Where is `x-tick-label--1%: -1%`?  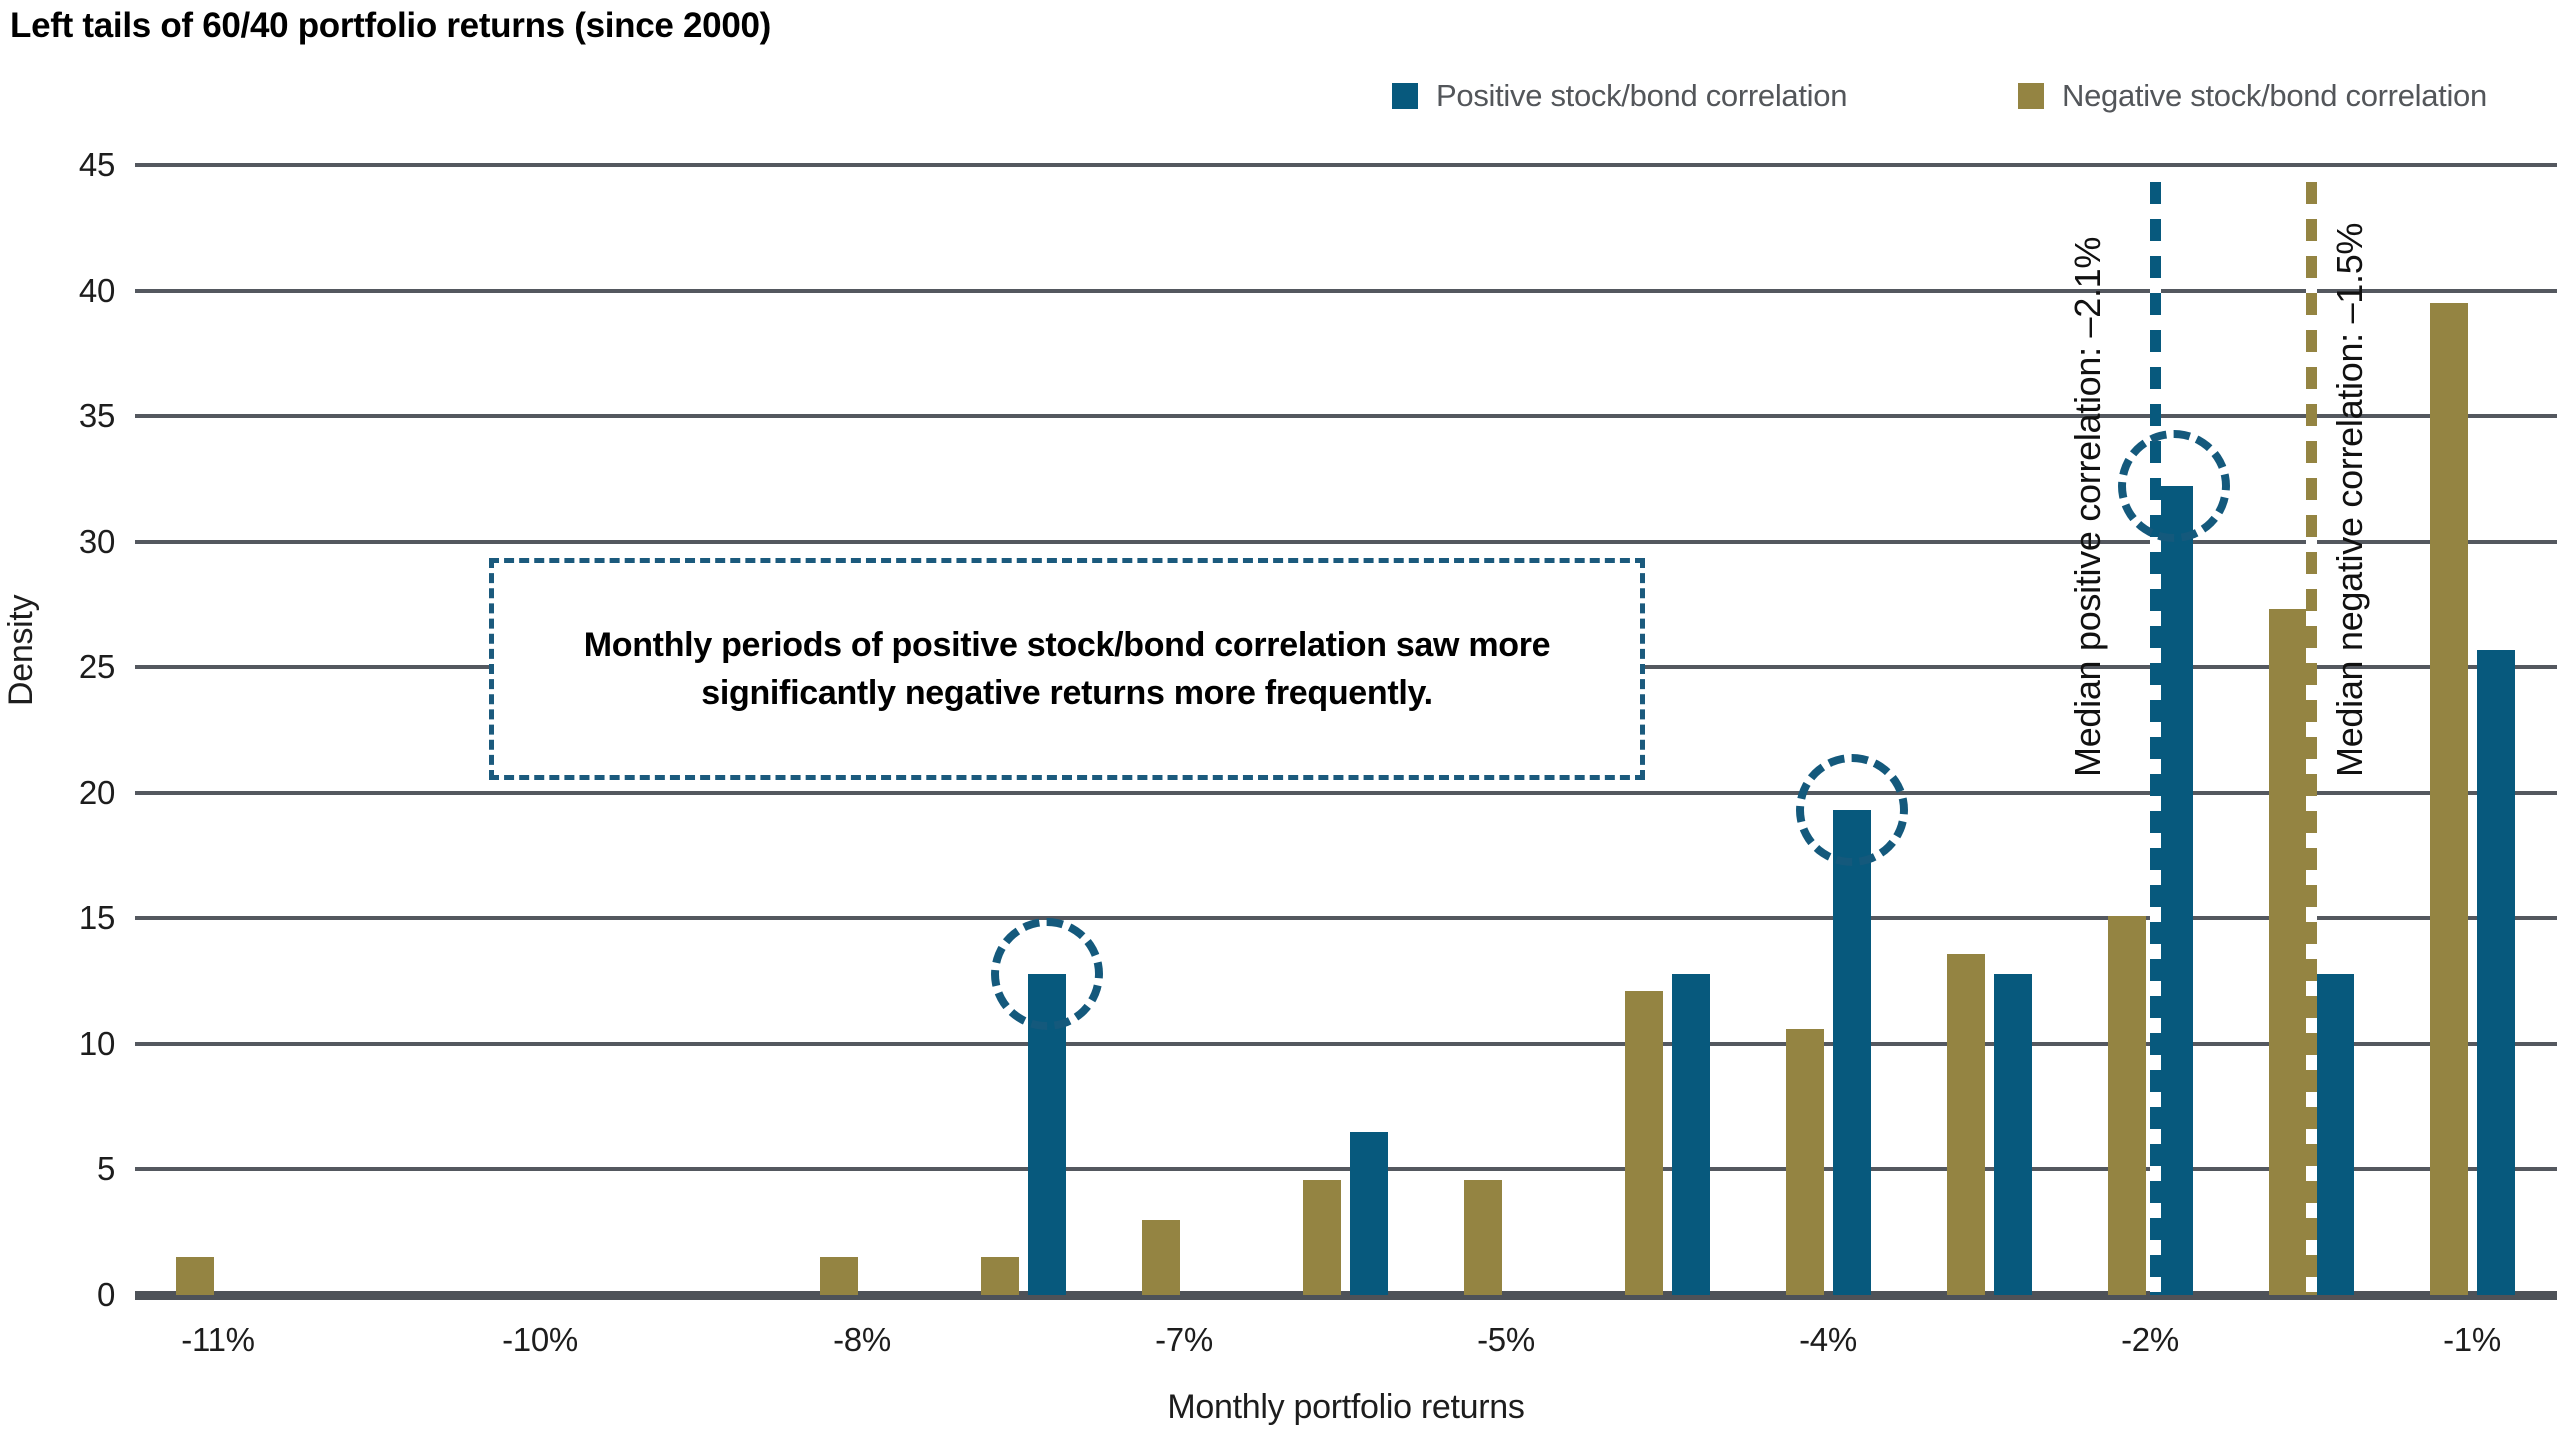 x-tick-label--1%: -1% is located at coordinates (2472, 1339).